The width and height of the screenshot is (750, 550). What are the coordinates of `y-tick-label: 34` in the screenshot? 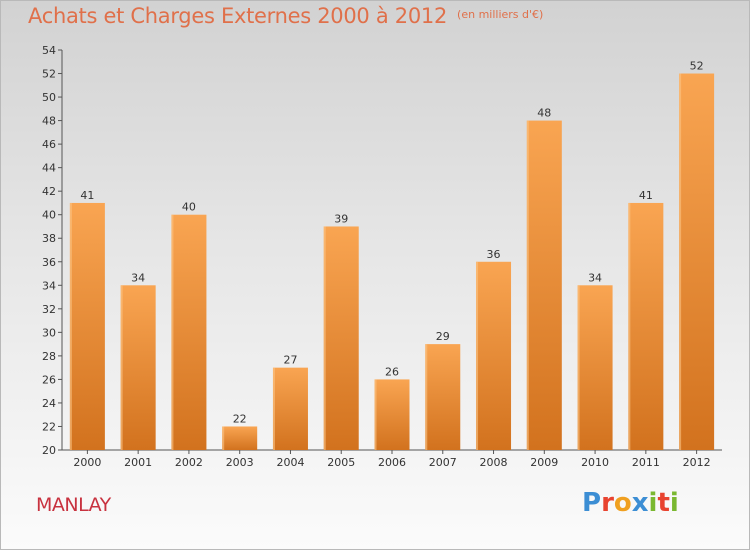 It's located at (49, 285).